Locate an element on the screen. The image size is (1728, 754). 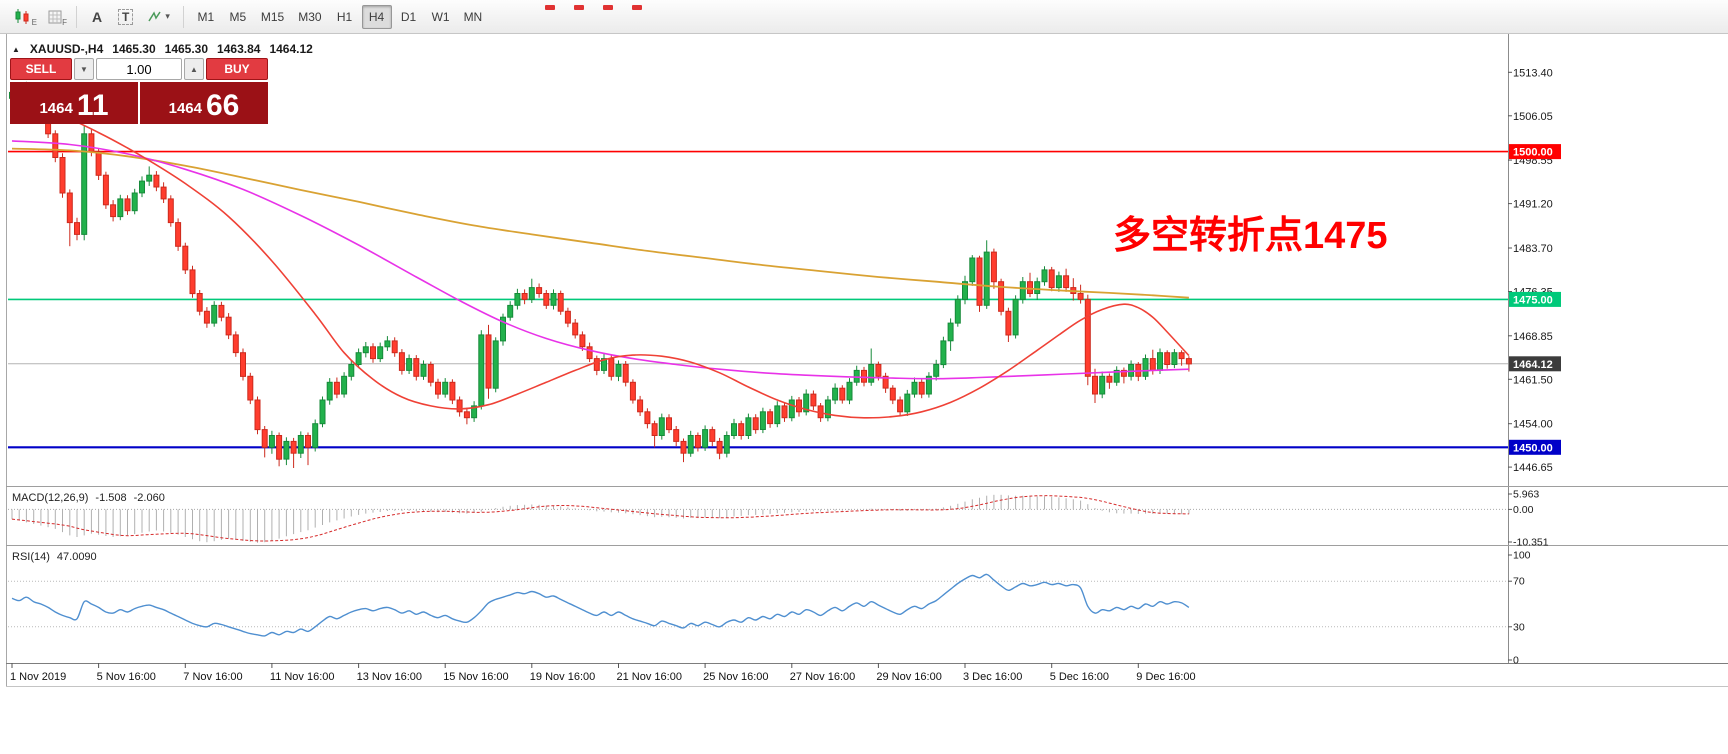
ohlc-close: 1464.12 is located at coordinates (291, 49).